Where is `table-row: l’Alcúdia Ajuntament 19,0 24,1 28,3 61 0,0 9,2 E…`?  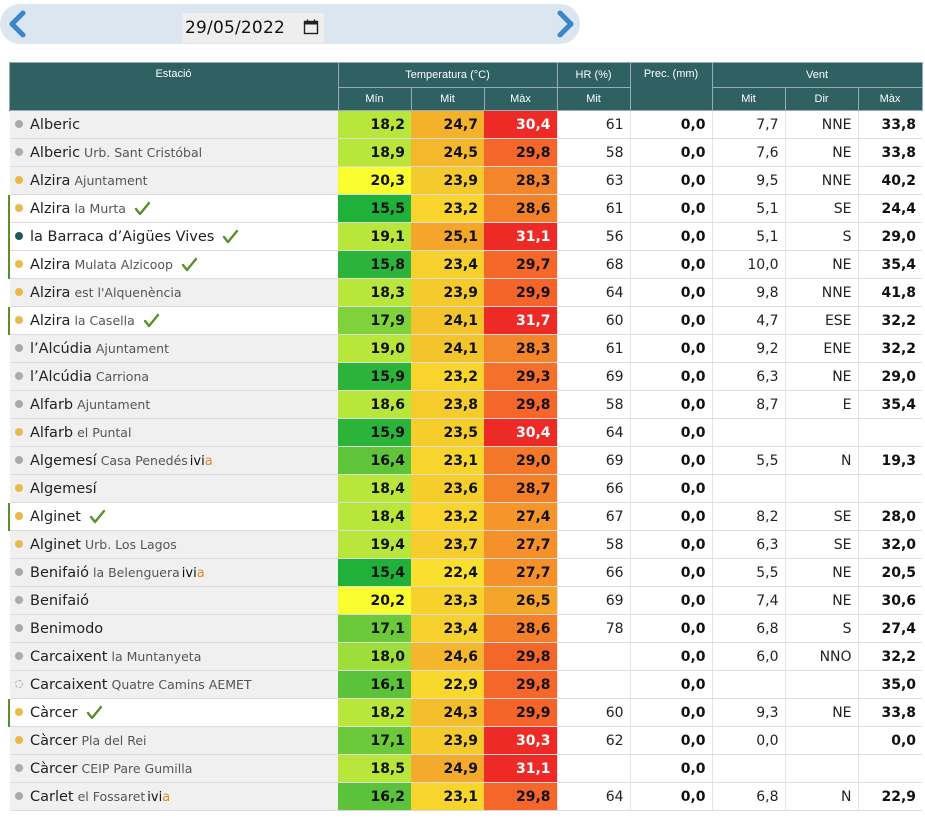 table-row: l’Alcúdia Ajuntament 19,0 24,1 28,3 61 0,0 9,2 E… is located at coordinates (466, 348).